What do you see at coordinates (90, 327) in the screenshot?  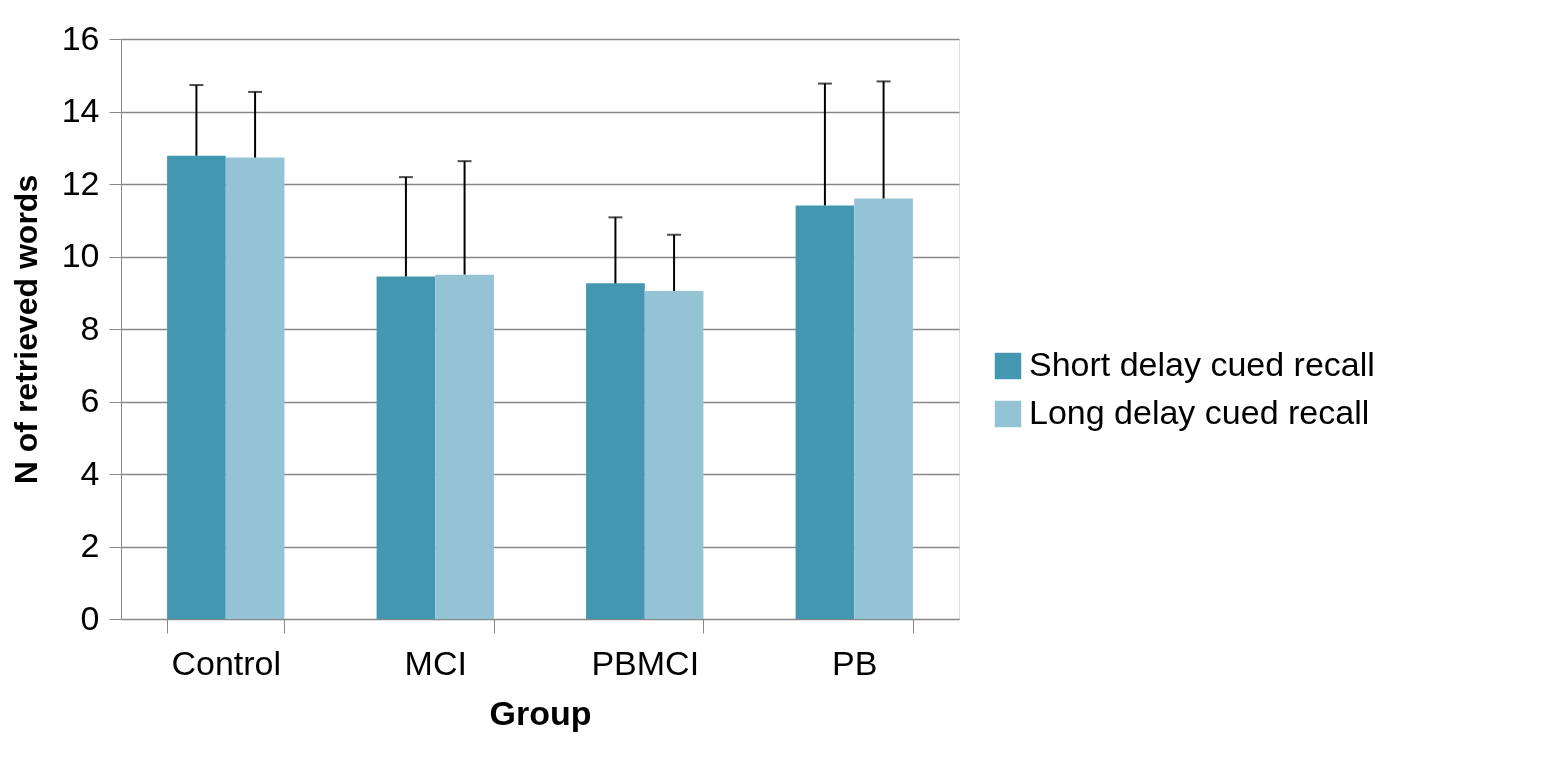 I see `y-tick-label: 8` at bounding box center [90, 327].